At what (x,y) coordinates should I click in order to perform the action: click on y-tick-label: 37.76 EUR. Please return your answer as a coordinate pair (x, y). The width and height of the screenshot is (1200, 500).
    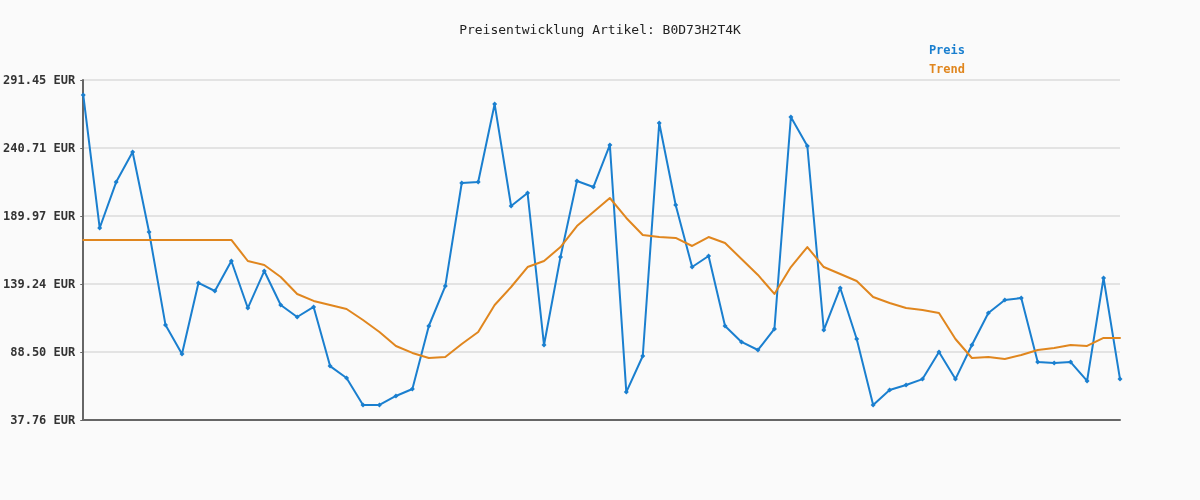
    Looking at the image, I should click on (43, 420).